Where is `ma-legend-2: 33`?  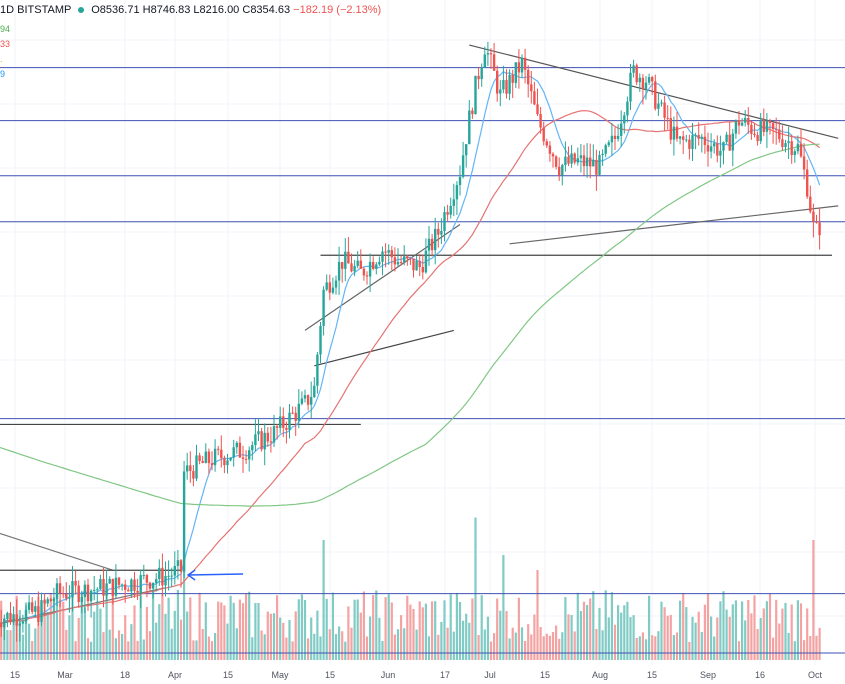 ma-legend-2: 33 is located at coordinates (5, 44).